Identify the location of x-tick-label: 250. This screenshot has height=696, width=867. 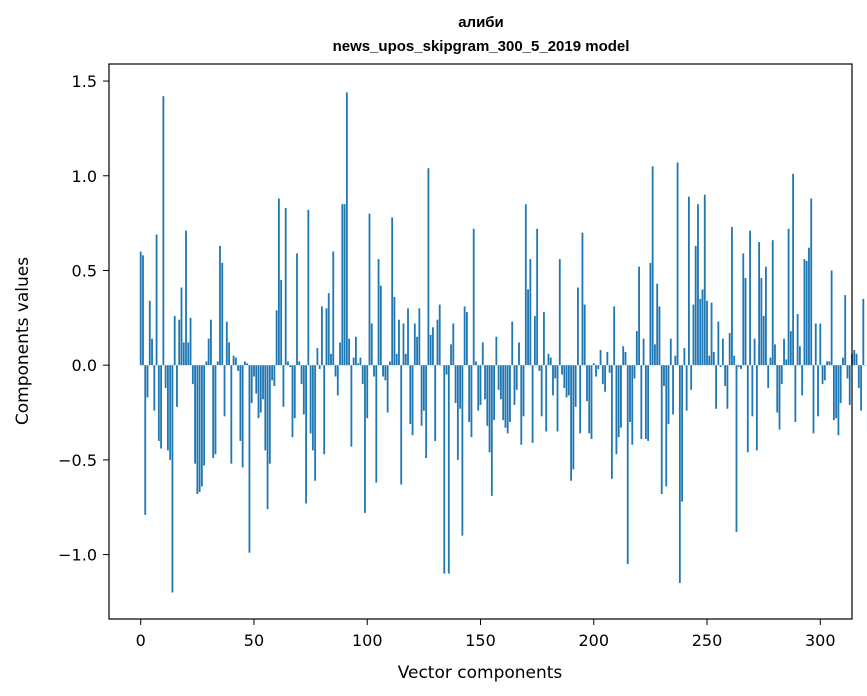
(707, 640).